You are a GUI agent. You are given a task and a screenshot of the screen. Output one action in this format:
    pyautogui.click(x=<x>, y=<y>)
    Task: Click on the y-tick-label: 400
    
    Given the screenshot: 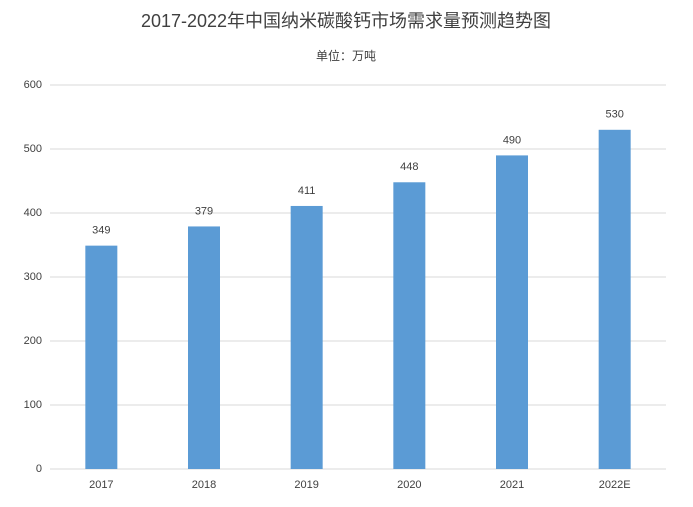 What is the action you would take?
    pyautogui.click(x=33, y=213)
    